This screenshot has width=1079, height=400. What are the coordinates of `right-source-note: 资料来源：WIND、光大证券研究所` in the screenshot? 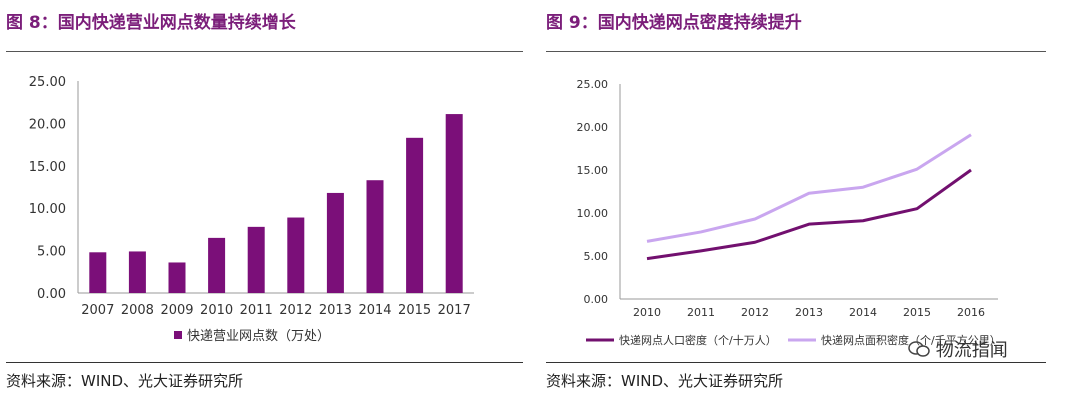 It's located at (665, 381).